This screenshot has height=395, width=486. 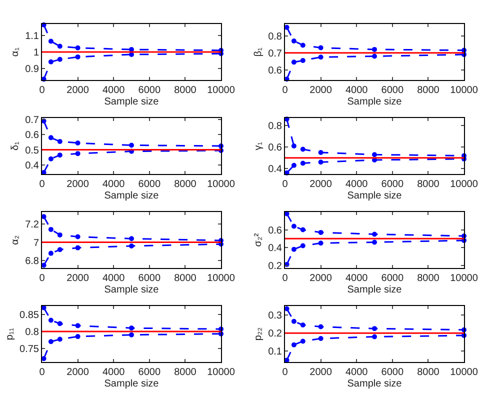 I want to click on y-tick-label: 7, so click(x=36, y=243).